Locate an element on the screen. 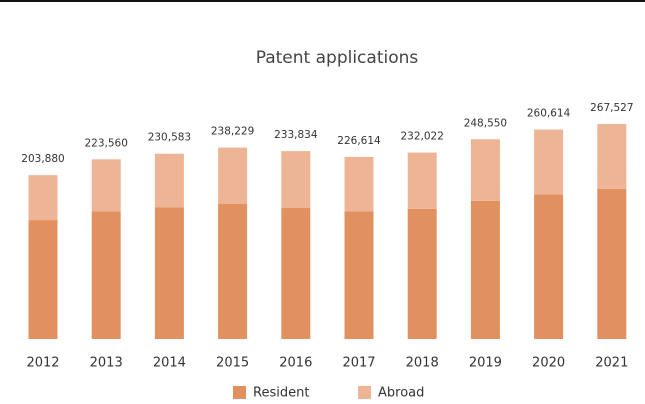  x-tick-label: 2012 is located at coordinates (42, 363).